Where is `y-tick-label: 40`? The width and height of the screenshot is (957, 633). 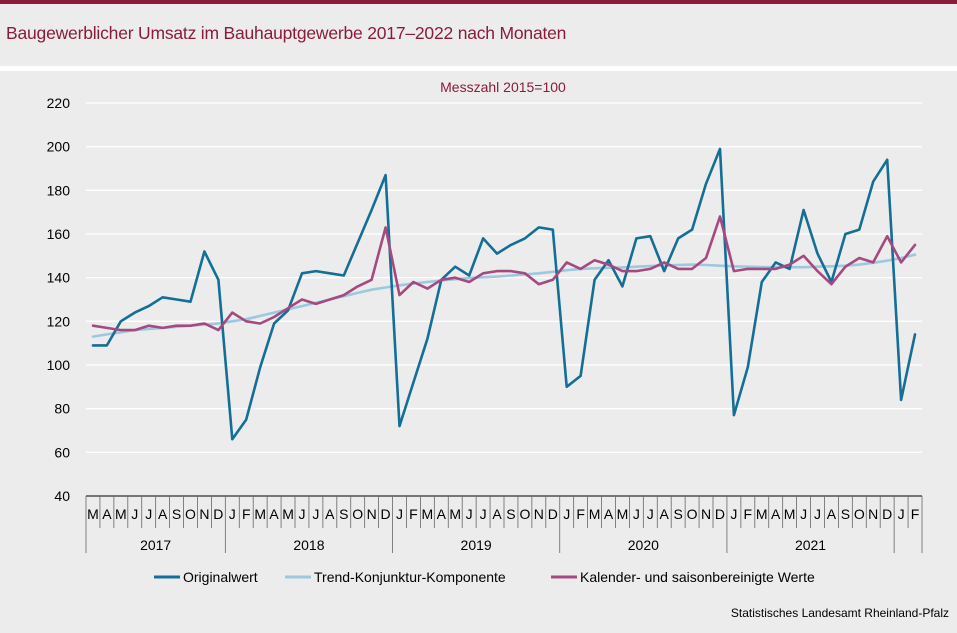
y-tick-label: 40 is located at coordinates (62, 496).